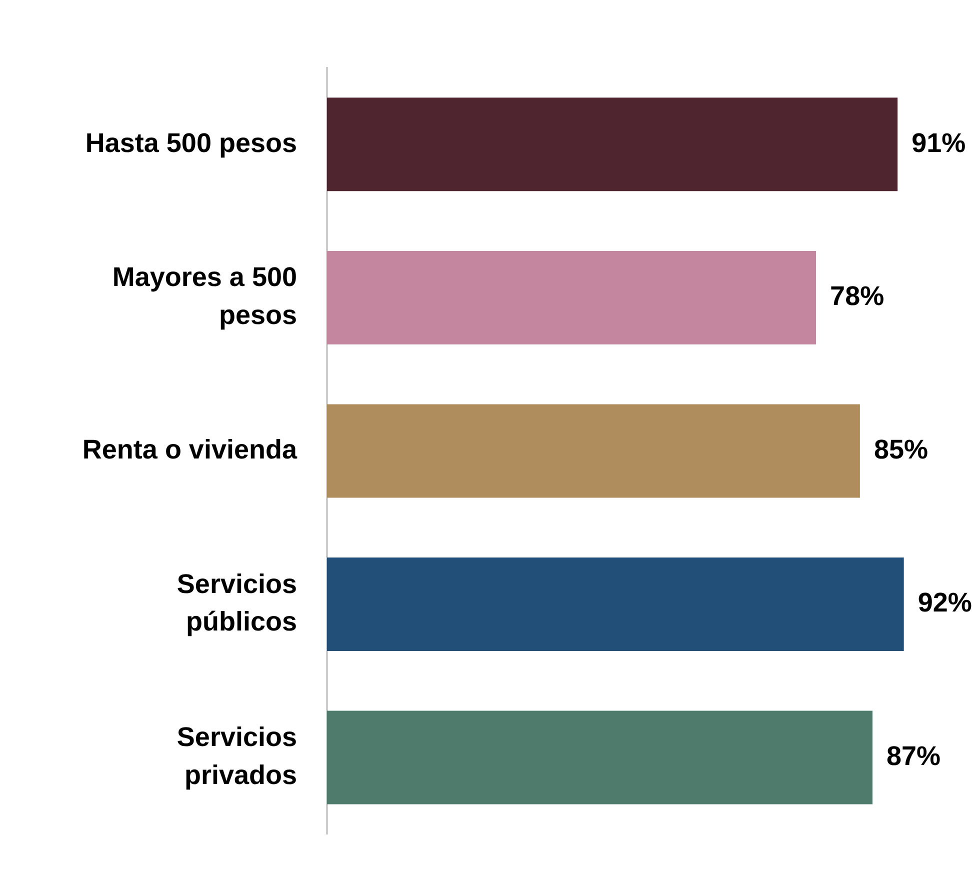 Image resolution: width=980 pixels, height=883 pixels. What do you see at coordinates (236, 756) in the screenshot?
I see `y-tick-label: Servicios privados` at bounding box center [236, 756].